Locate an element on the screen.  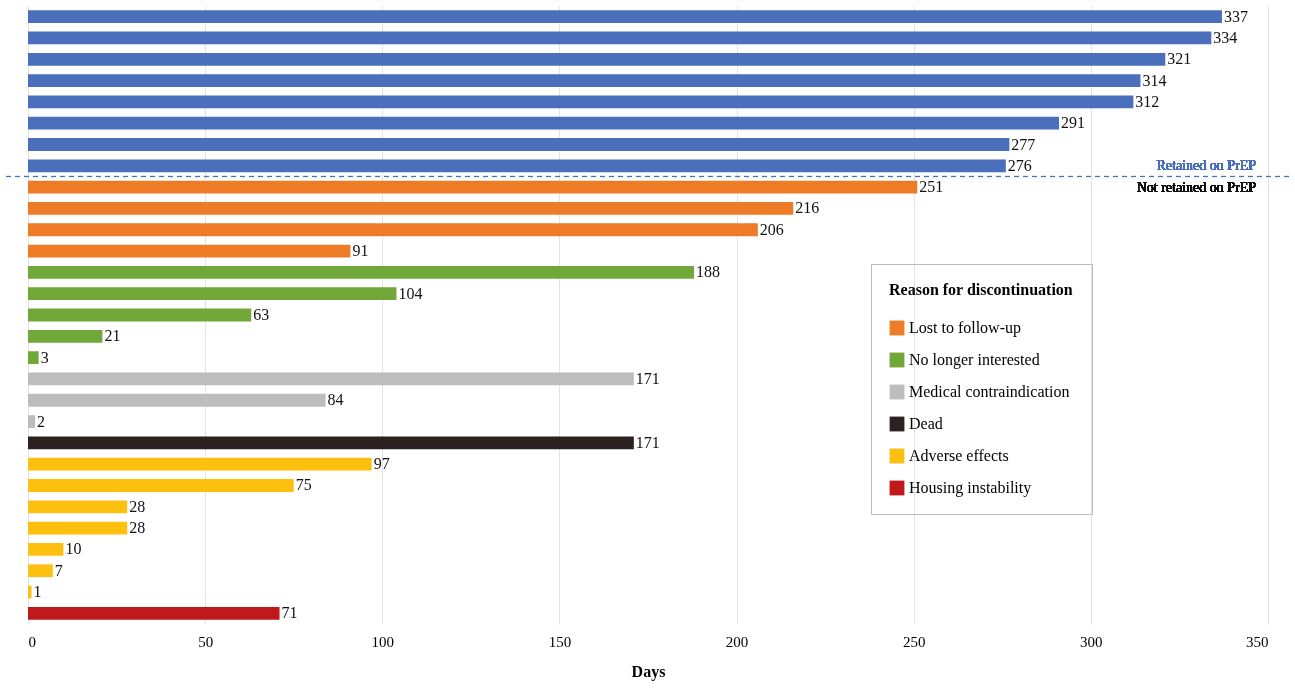
x-tick-label: 200 is located at coordinates (737, 641).